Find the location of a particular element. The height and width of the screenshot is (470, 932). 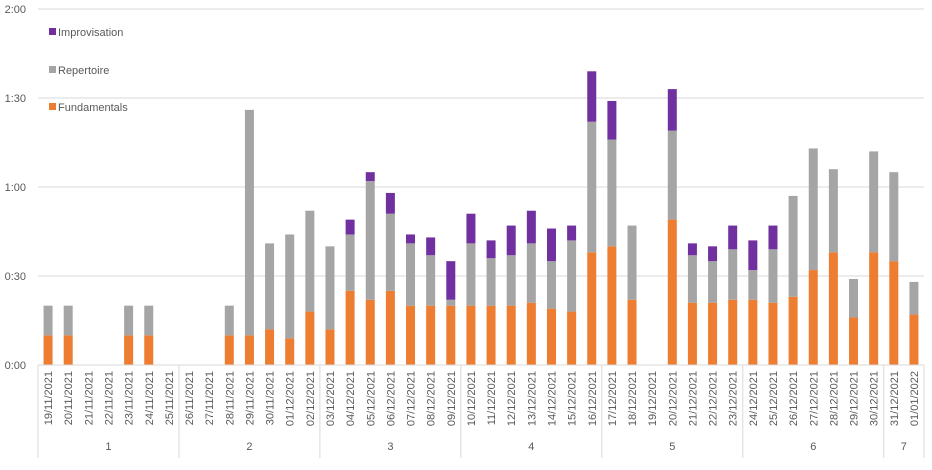

legend-label: Improvisation is located at coordinates (90, 33).